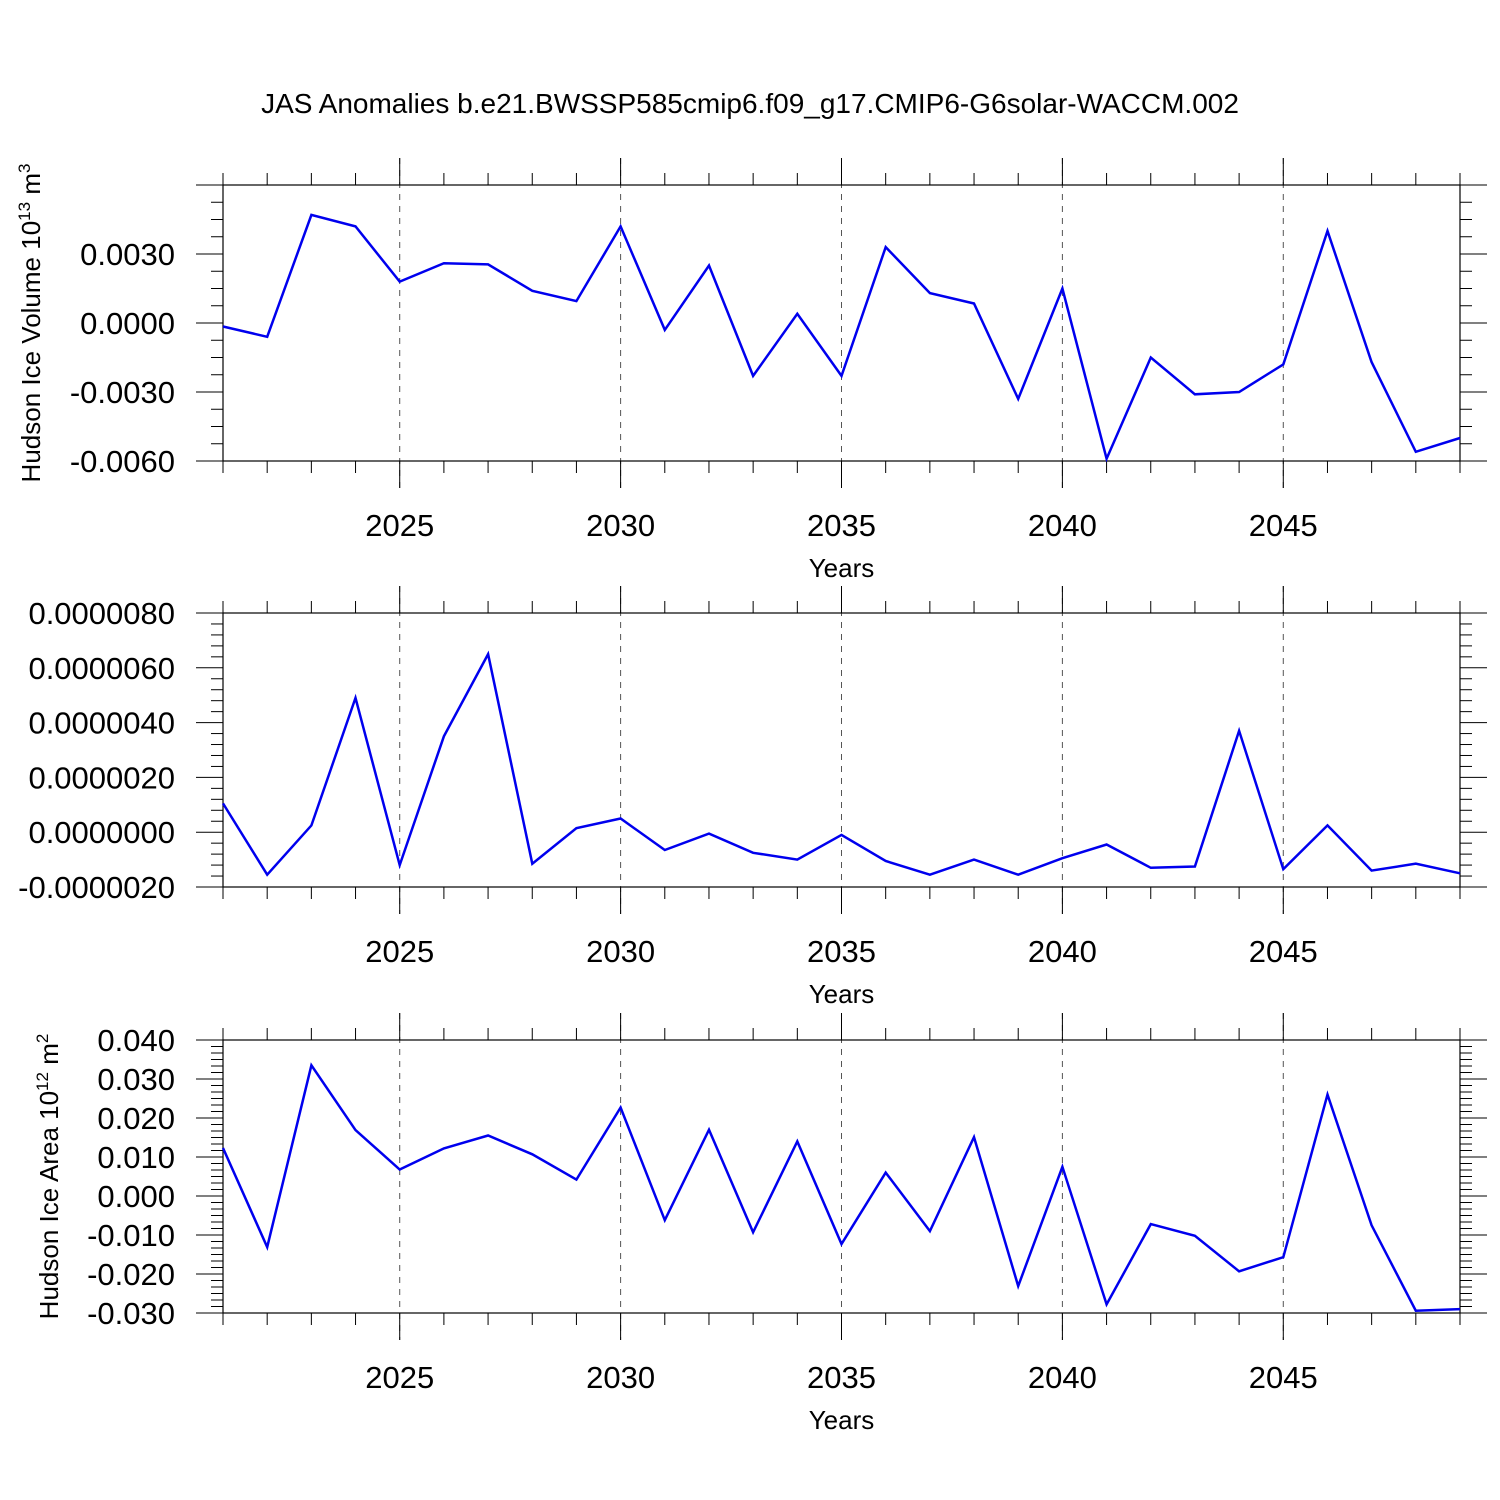 This screenshot has width=1500, height=1500. What do you see at coordinates (101, 613) in the screenshot?
I see `y-tick-label: 0.0000080` at bounding box center [101, 613].